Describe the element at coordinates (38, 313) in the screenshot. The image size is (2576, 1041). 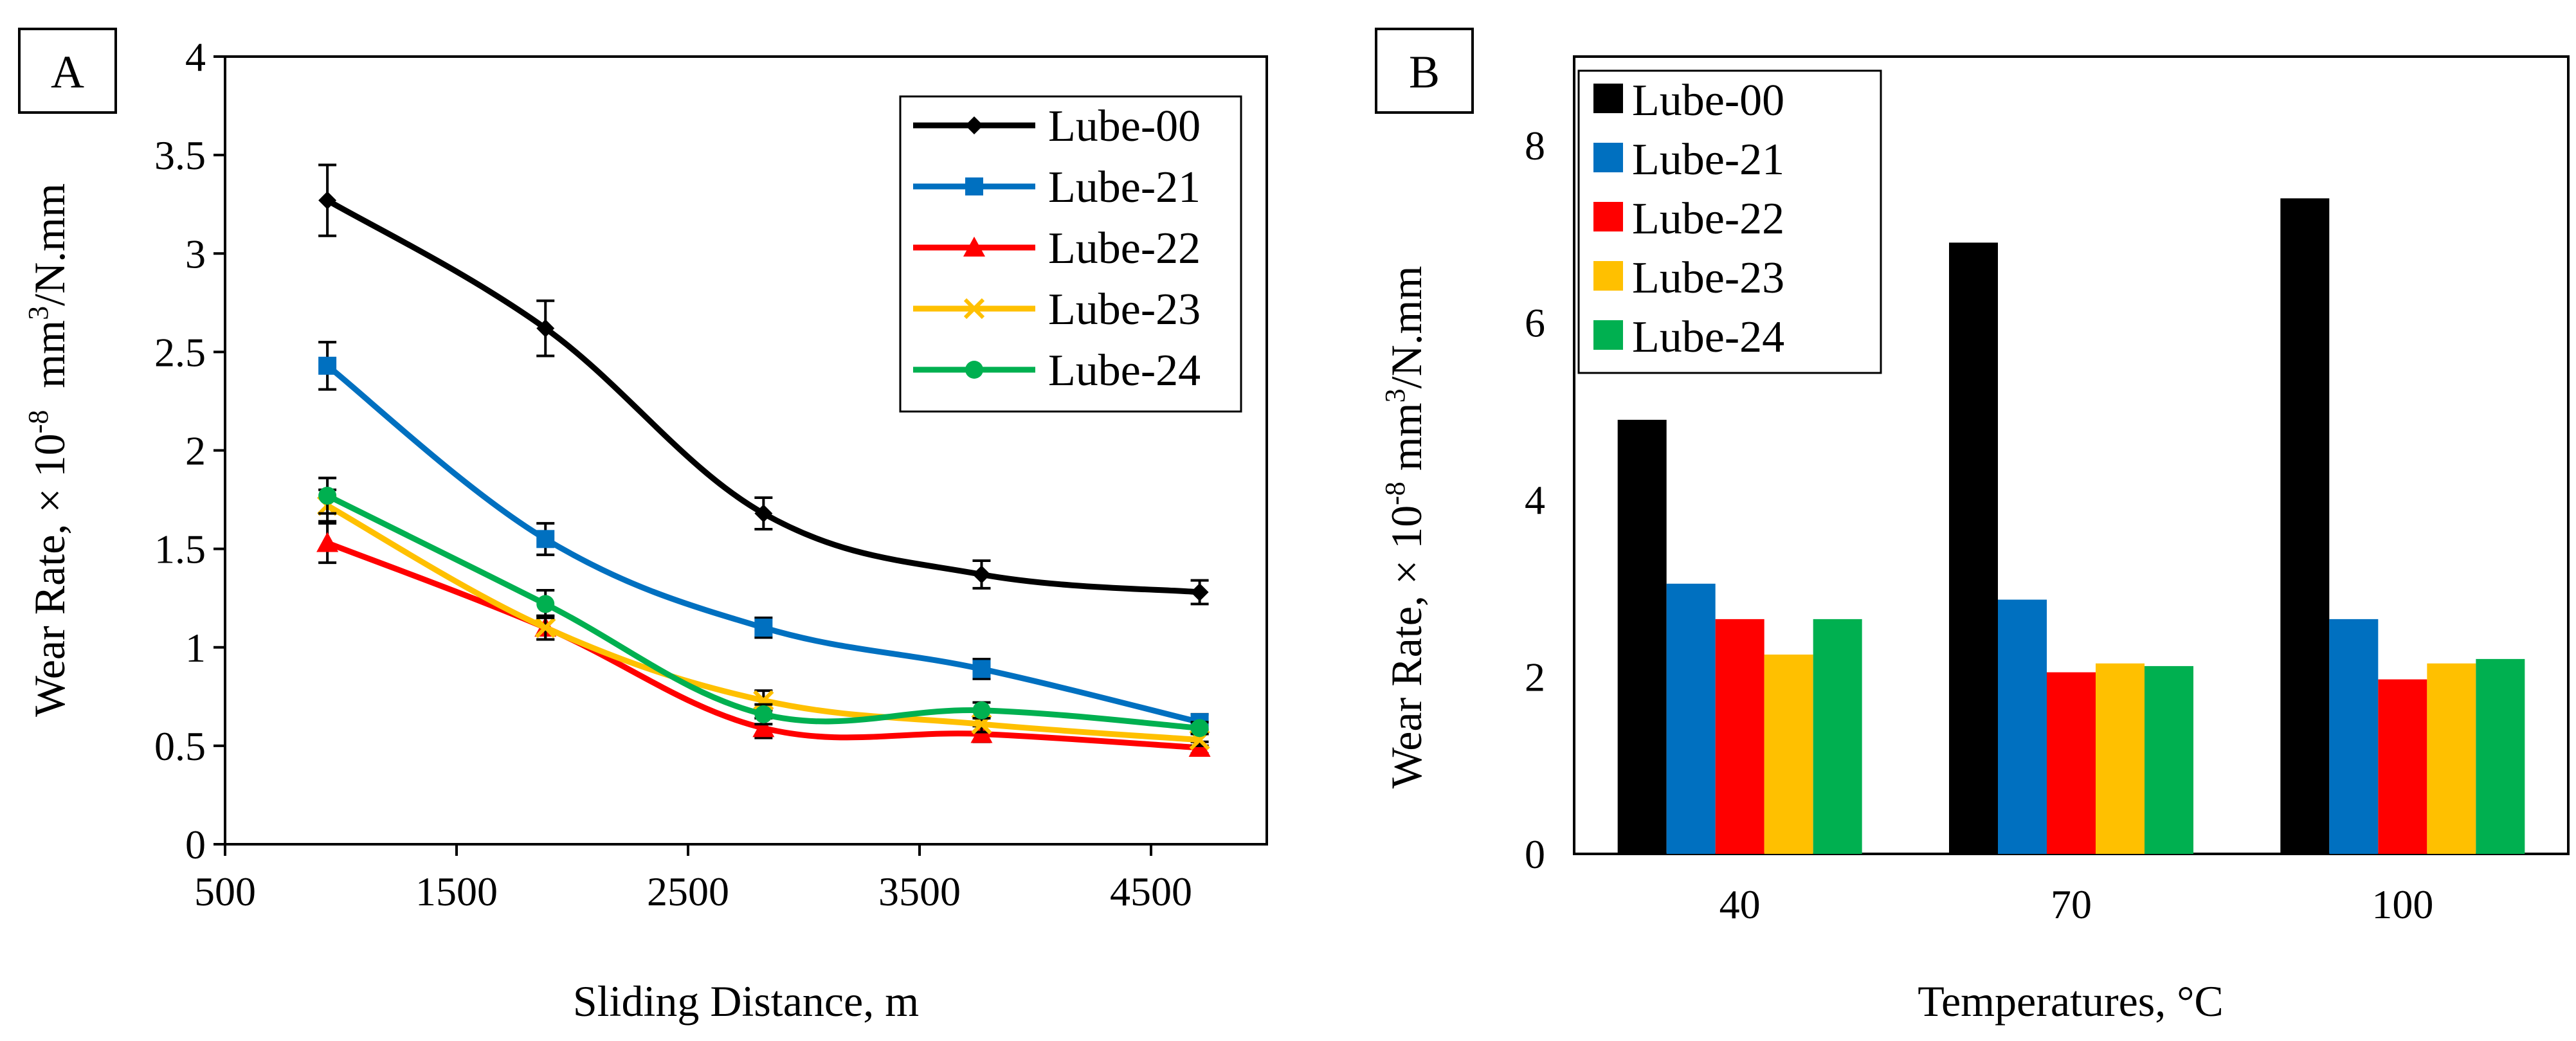
I see `y-label-unit-exp-a: 3` at that location.